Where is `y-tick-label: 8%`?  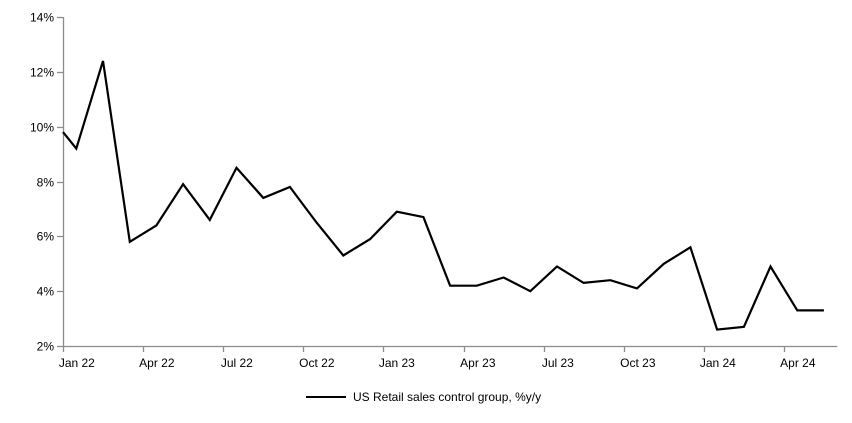
y-tick-label: 8% is located at coordinates (46, 183).